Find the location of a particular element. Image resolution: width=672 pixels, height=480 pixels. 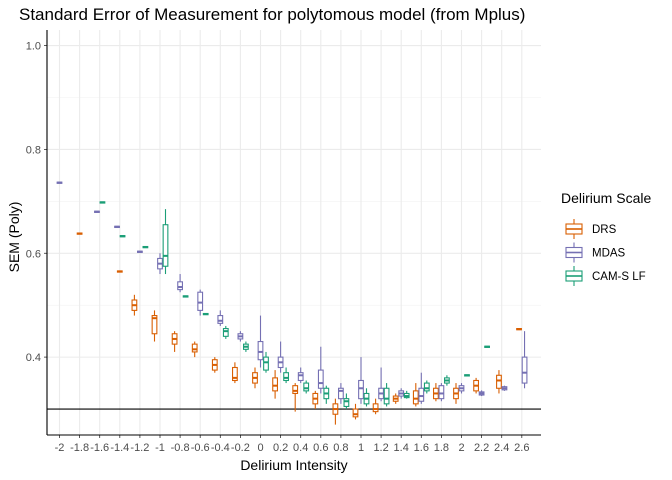

legend-key is located at coordinates (574, 276).